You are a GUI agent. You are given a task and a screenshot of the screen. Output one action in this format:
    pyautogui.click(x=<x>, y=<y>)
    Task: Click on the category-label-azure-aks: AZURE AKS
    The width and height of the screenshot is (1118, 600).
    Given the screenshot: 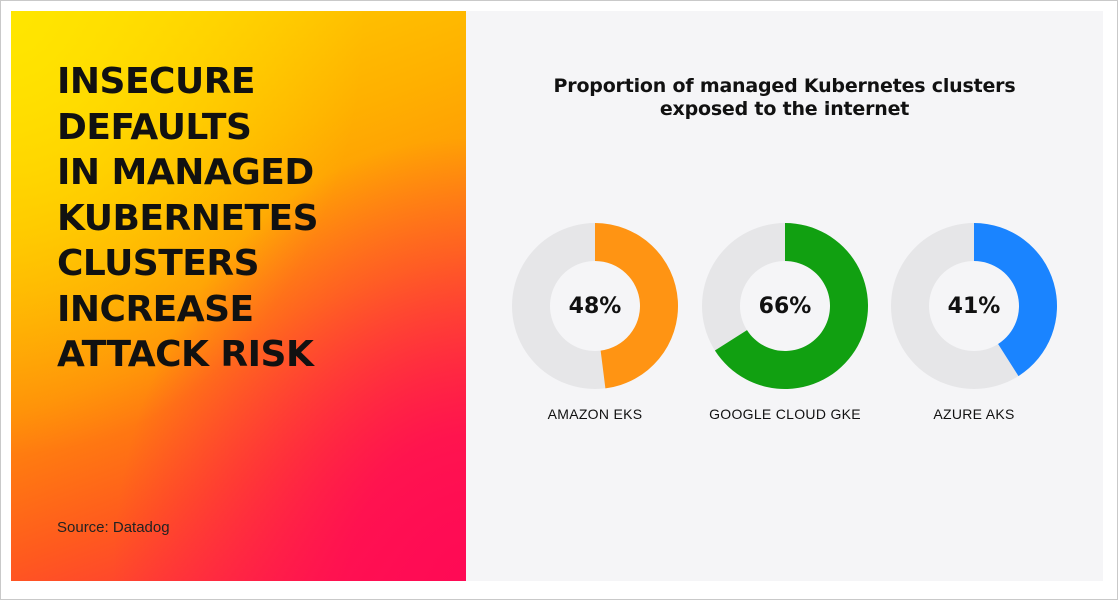 What is the action you would take?
    pyautogui.click(x=974, y=414)
    